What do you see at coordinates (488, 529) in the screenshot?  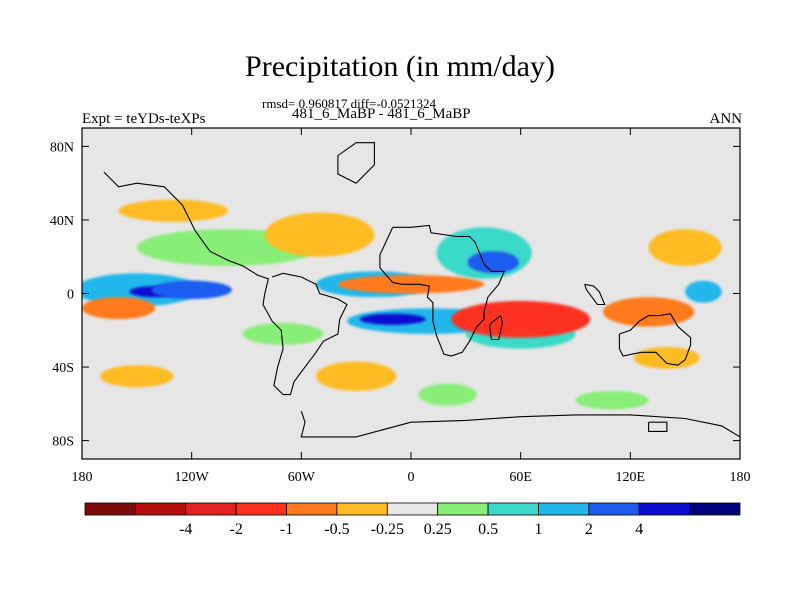 I see `colorbar-label: 0.5` at bounding box center [488, 529].